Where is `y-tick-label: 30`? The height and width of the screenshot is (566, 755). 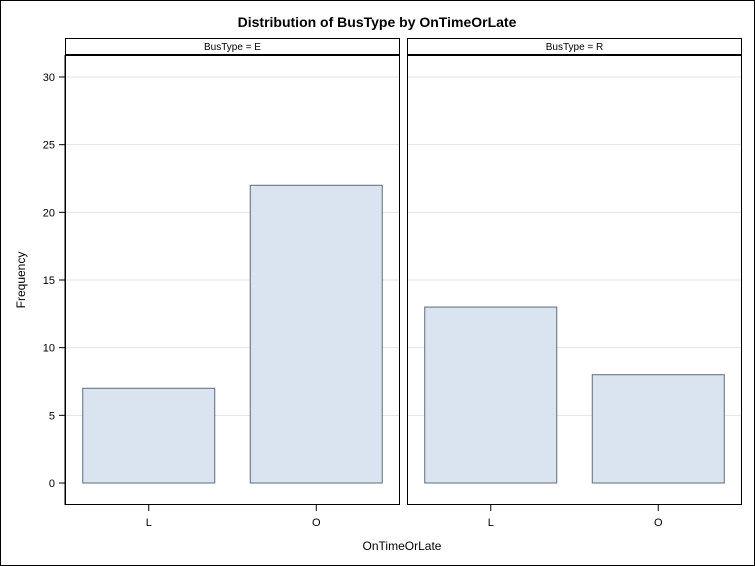
y-tick-label: 30 is located at coordinates (49, 78).